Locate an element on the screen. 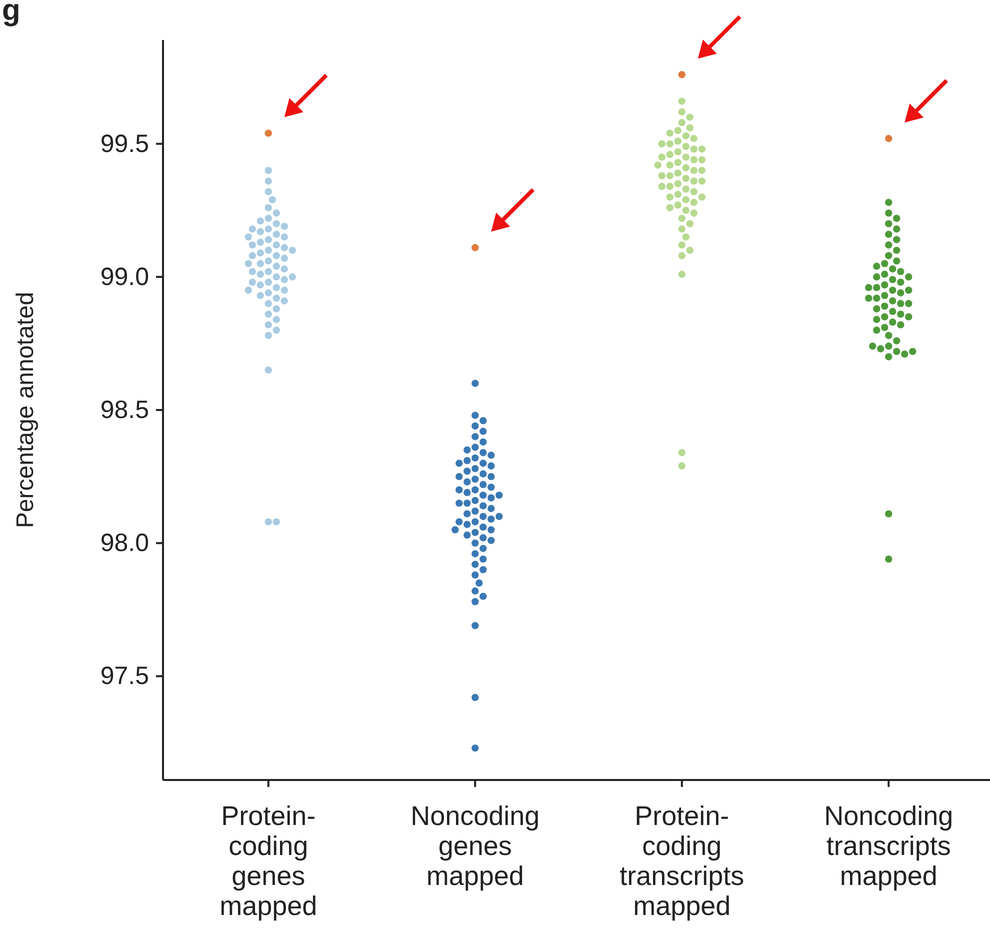  x-tick-label: Protein-coding transcripts mapped is located at coordinates (682, 861).